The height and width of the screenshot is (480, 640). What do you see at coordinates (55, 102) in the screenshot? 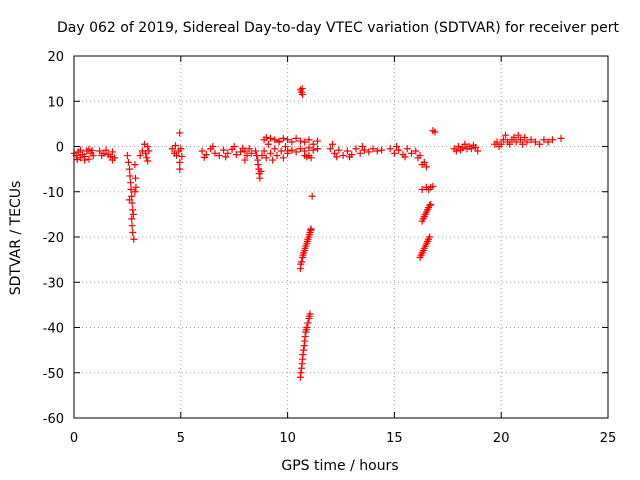
I see `y-tick-label: 10` at bounding box center [55, 102].